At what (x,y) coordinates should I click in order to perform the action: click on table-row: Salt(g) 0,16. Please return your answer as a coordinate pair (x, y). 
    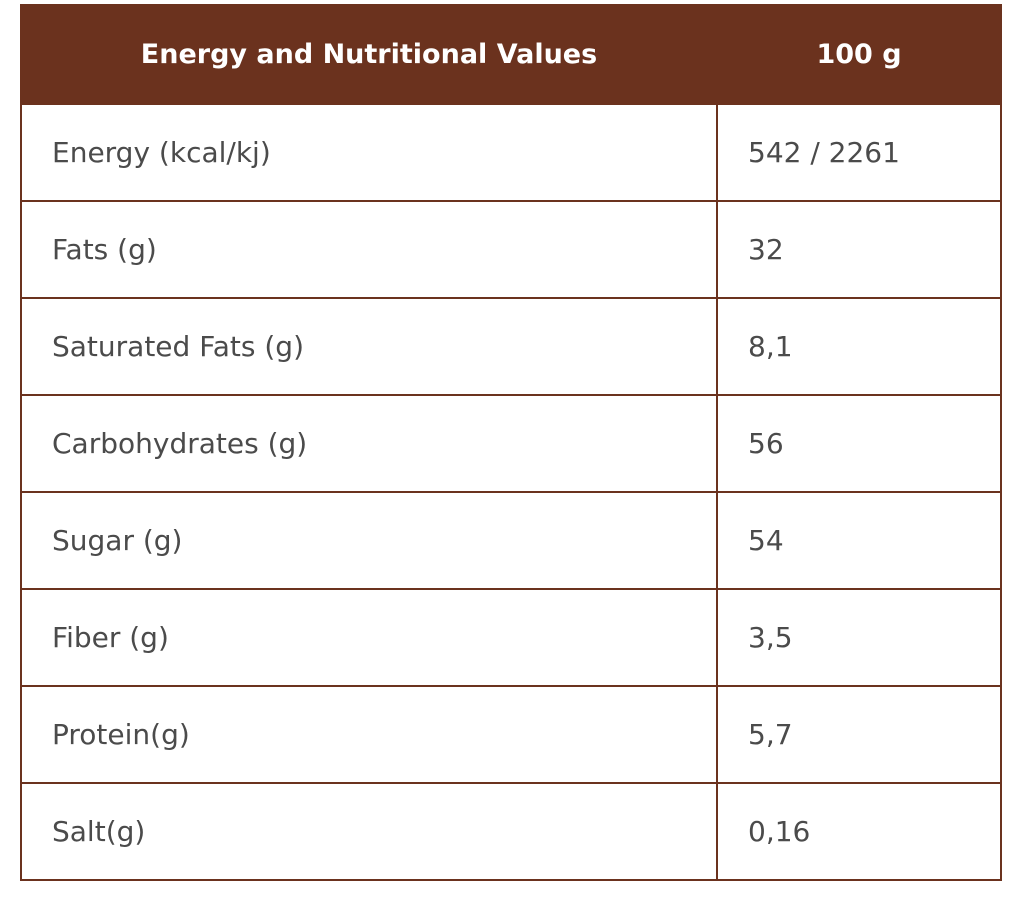
    Looking at the image, I should click on (511, 831).